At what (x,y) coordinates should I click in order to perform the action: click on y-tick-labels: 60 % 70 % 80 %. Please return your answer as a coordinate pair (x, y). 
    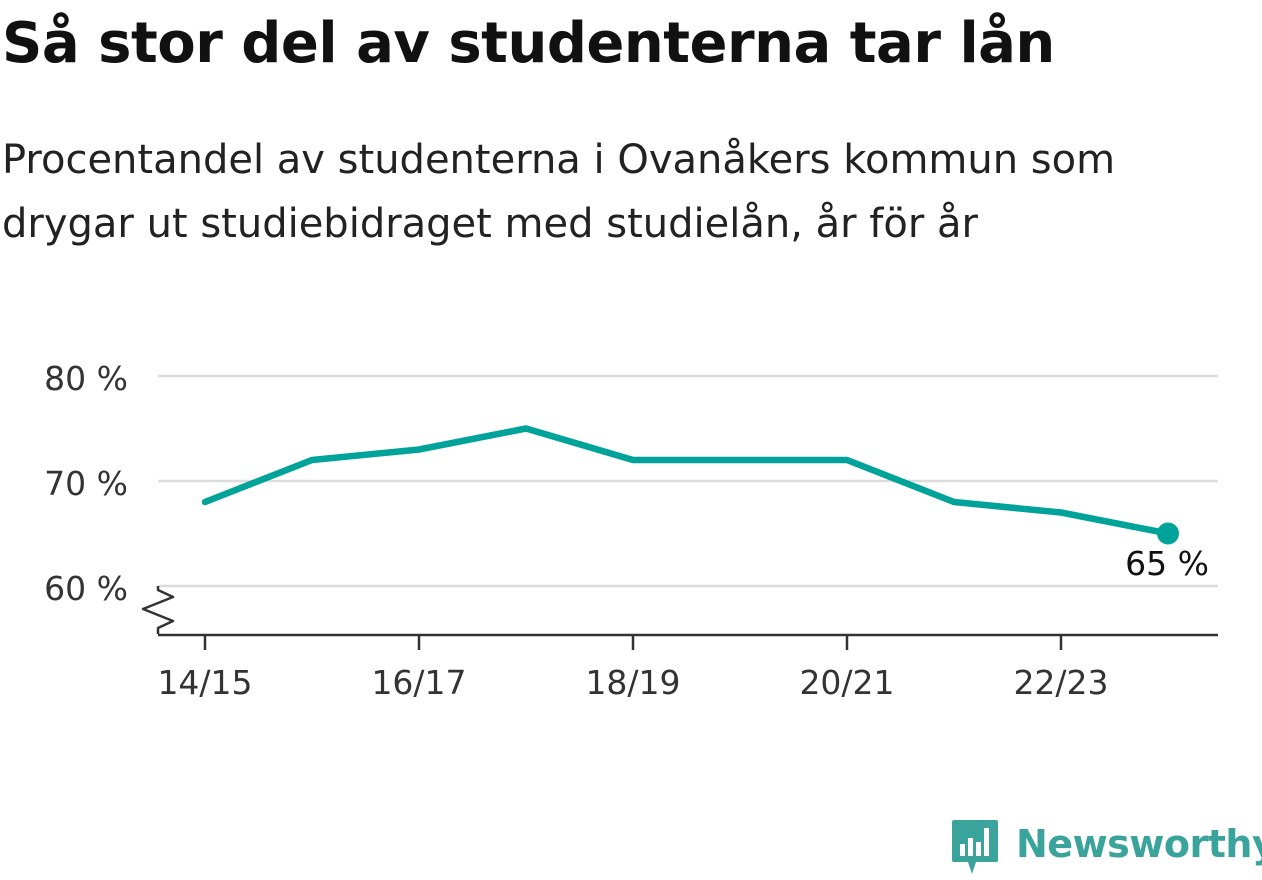
    Looking at the image, I should click on (86, 483).